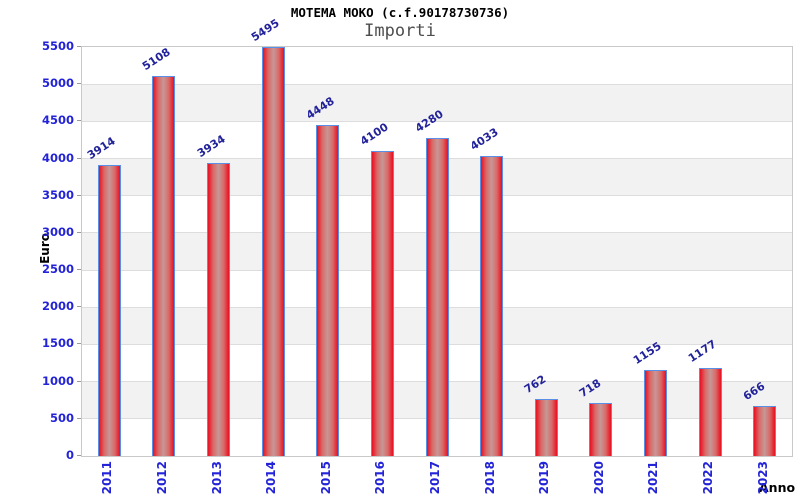 The height and width of the screenshot is (500, 800). What do you see at coordinates (161, 478) in the screenshot?
I see `x-tick-label-2012: 2012` at bounding box center [161, 478].